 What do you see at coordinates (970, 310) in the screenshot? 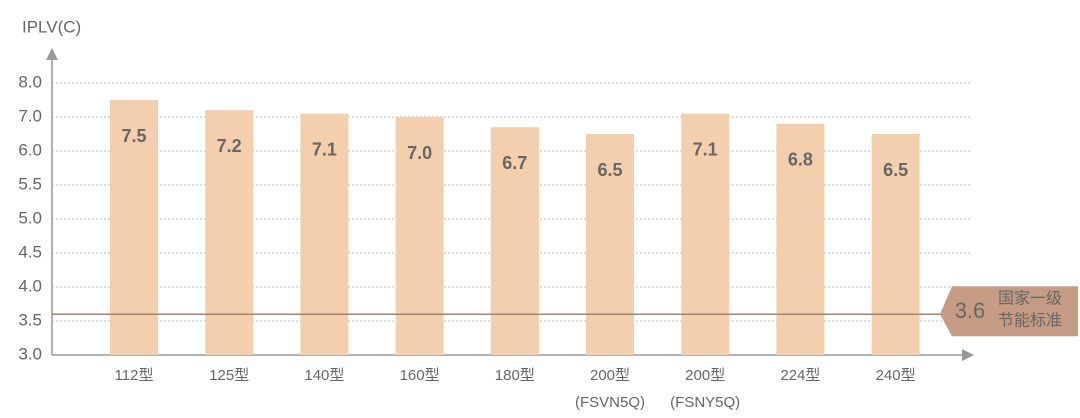
I see `reference-value: 3.6` at bounding box center [970, 310].